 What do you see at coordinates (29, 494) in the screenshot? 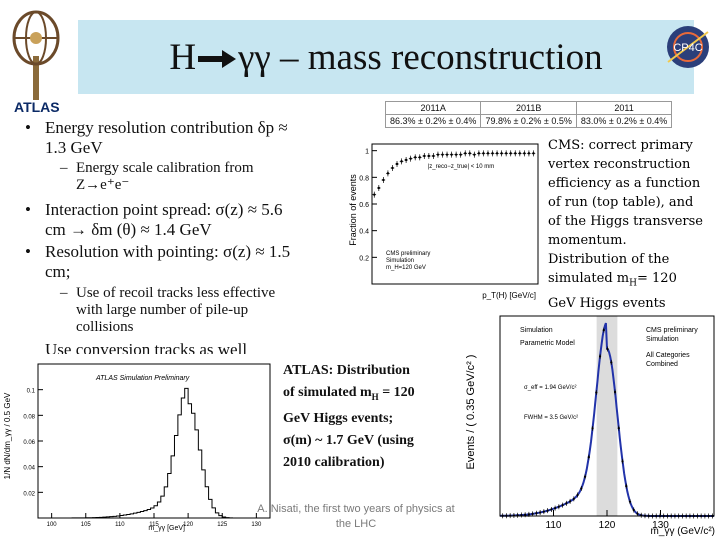
I see `y-tick-label: 0.02` at bounding box center [29, 494].